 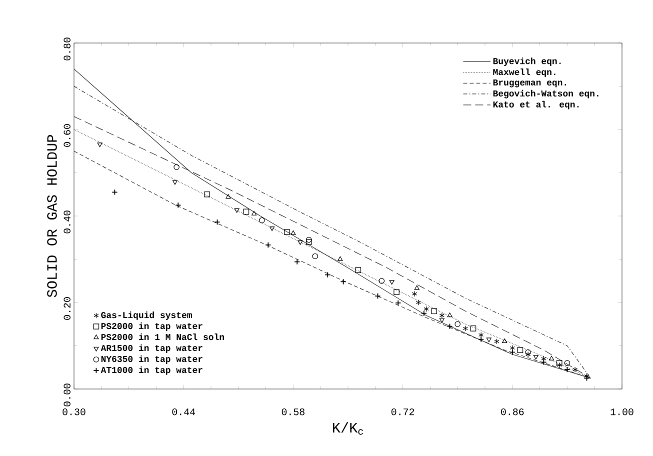 What do you see at coordinates (527, 62) in the screenshot?
I see `legend-label: Buyevich eqn.` at bounding box center [527, 62].